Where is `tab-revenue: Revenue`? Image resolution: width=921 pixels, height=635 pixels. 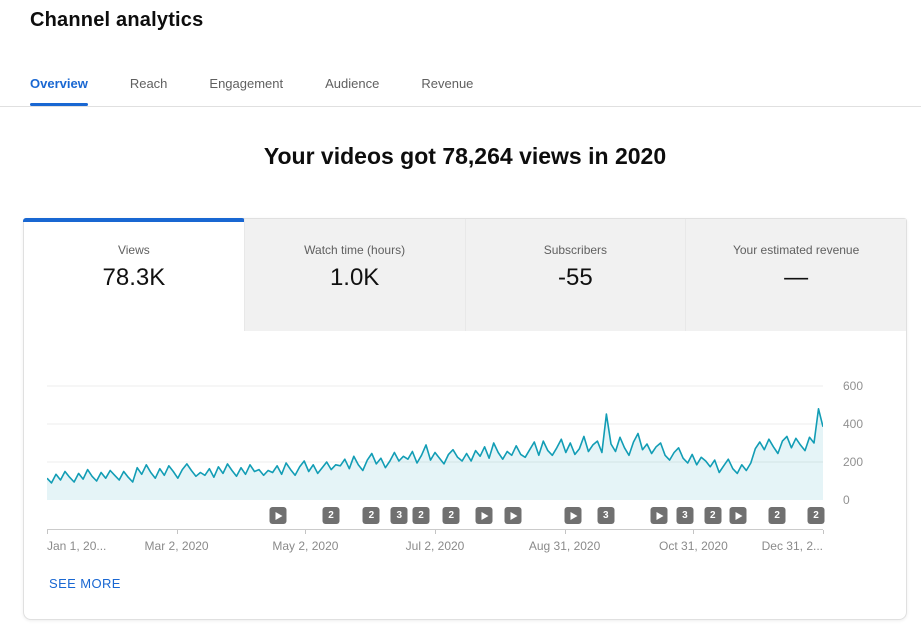
tab-revenue: Revenue is located at coordinates (447, 83).